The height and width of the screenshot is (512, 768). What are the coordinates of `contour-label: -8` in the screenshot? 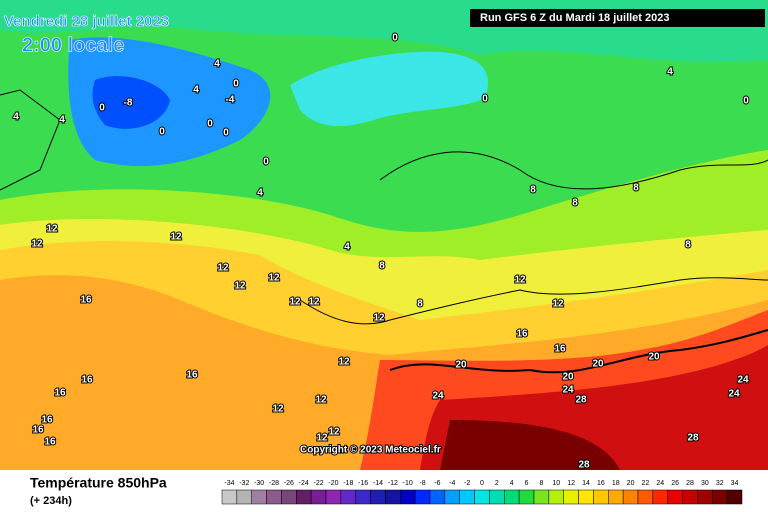 It's located at (128, 103).